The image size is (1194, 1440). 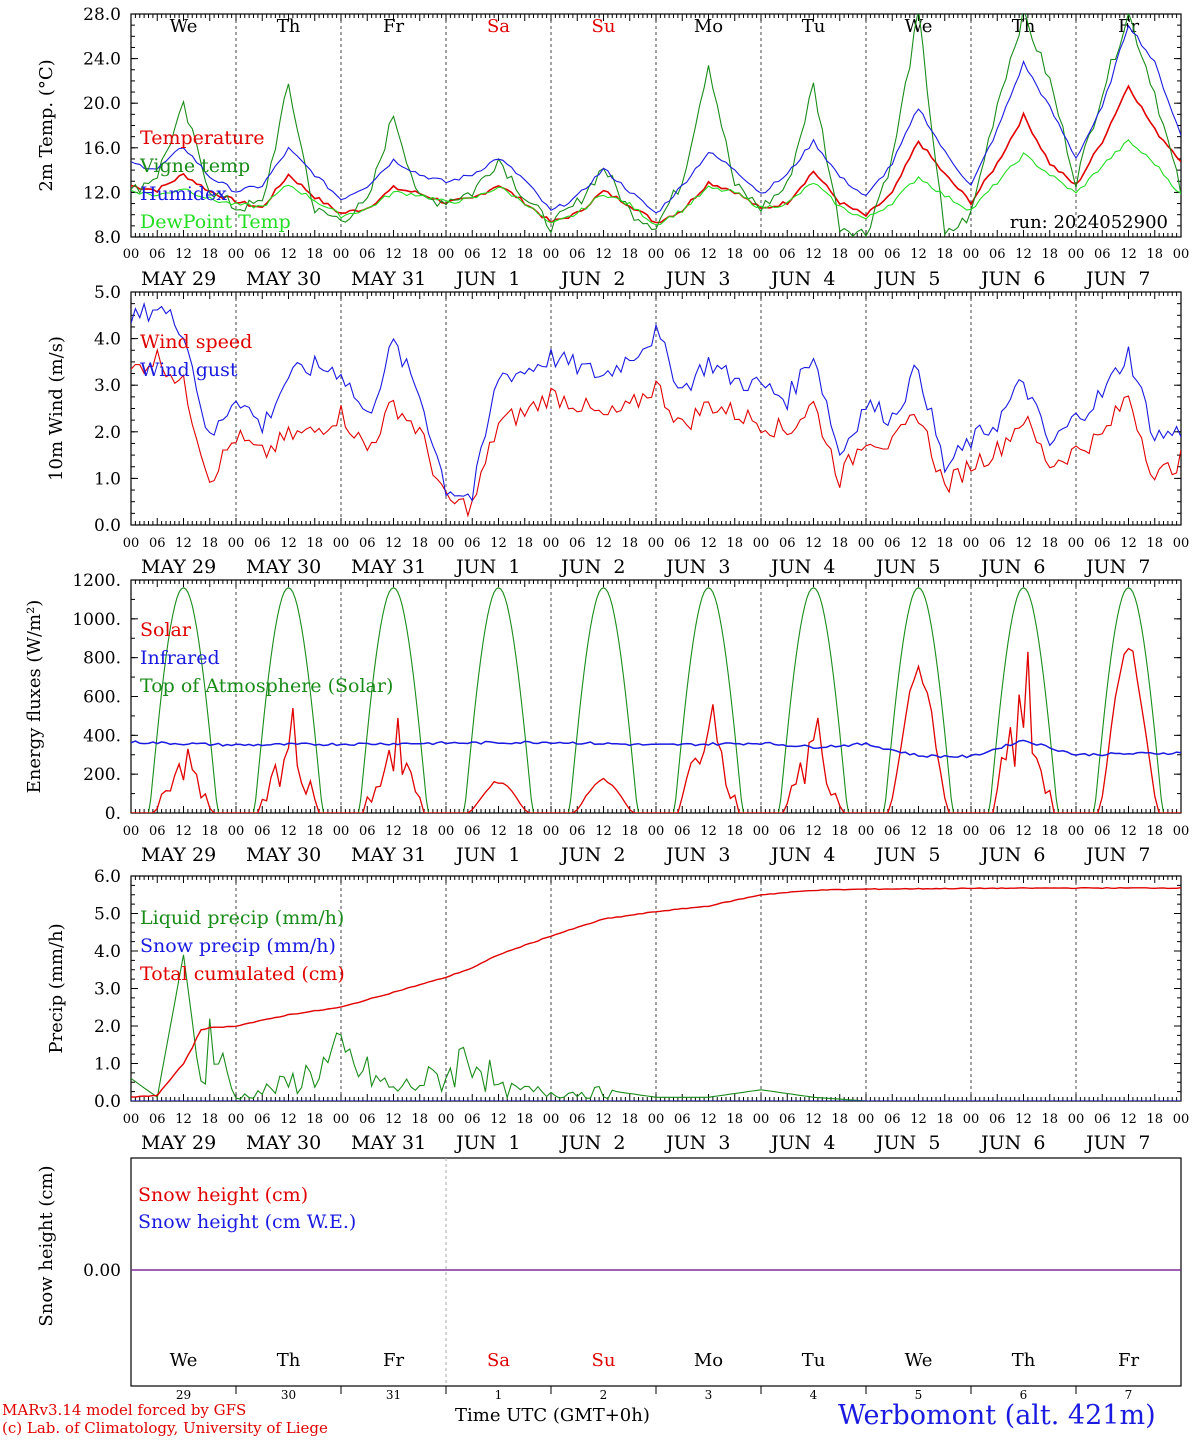 I want to click on date-tick-label: JUN 2, so click(x=592, y=855).